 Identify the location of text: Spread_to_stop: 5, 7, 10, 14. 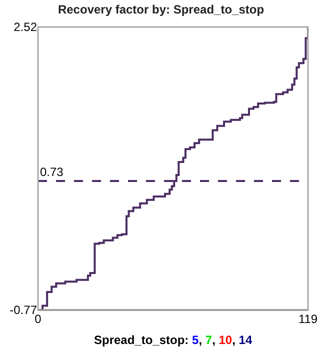
(173, 340).